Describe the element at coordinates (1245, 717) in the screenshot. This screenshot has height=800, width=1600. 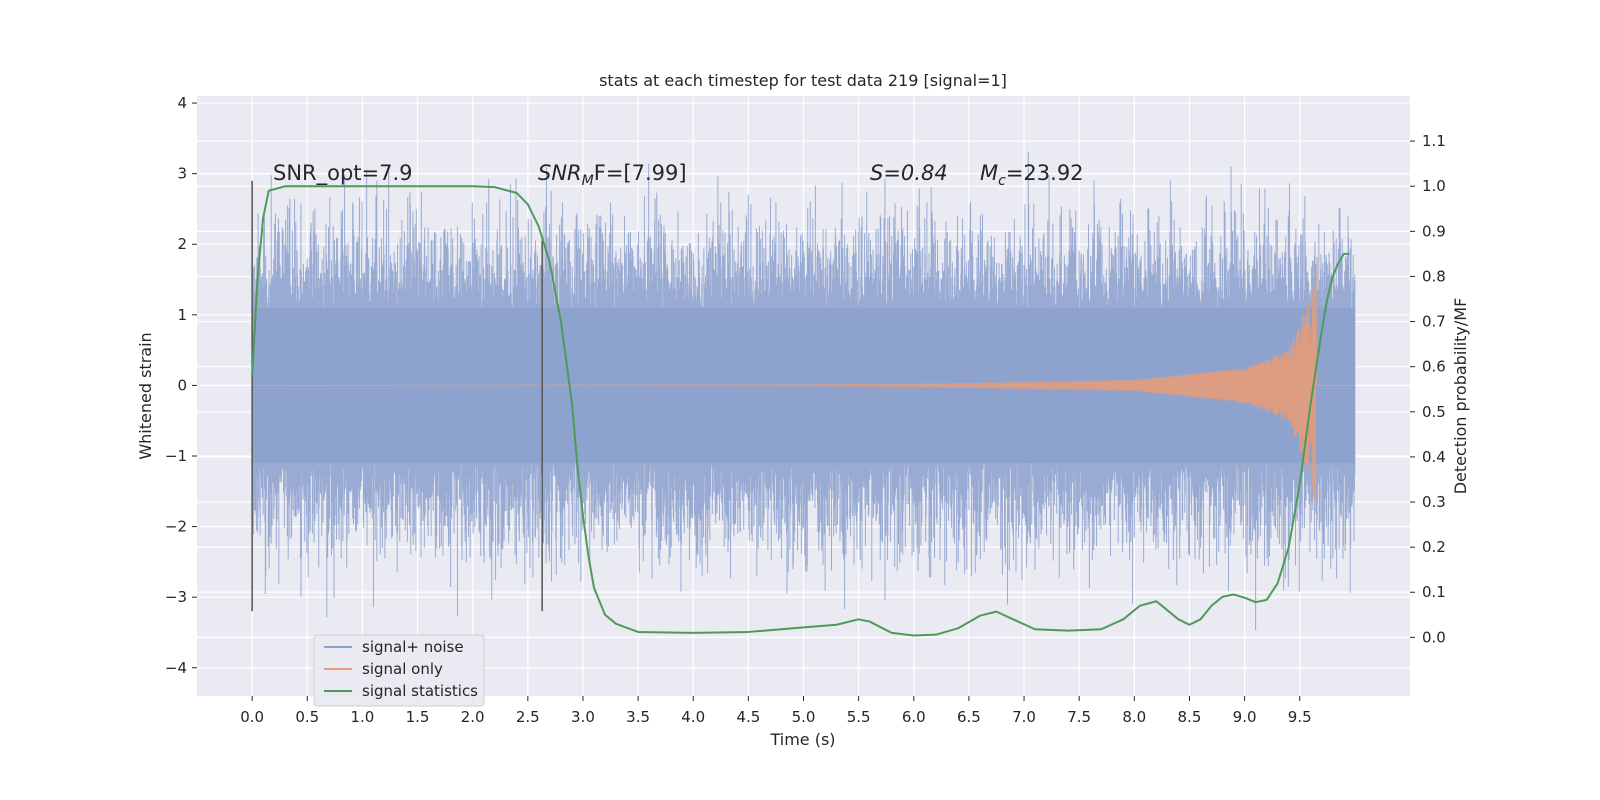
I see `x-tick-label: 9.0` at that location.